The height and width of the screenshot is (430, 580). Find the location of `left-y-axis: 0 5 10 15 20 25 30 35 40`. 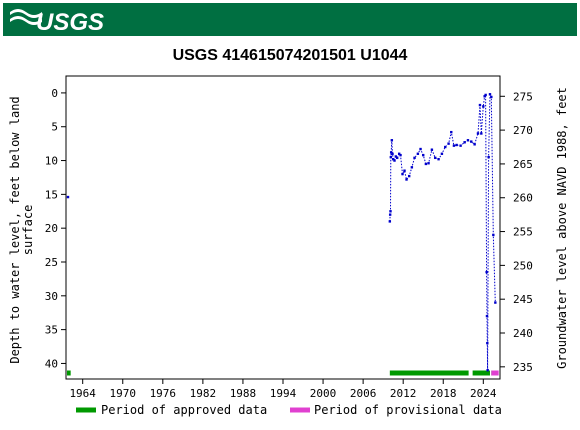

left-y-axis: 0 5 10 15 20 25 30 35 40 is located at coordinates (55, 228).